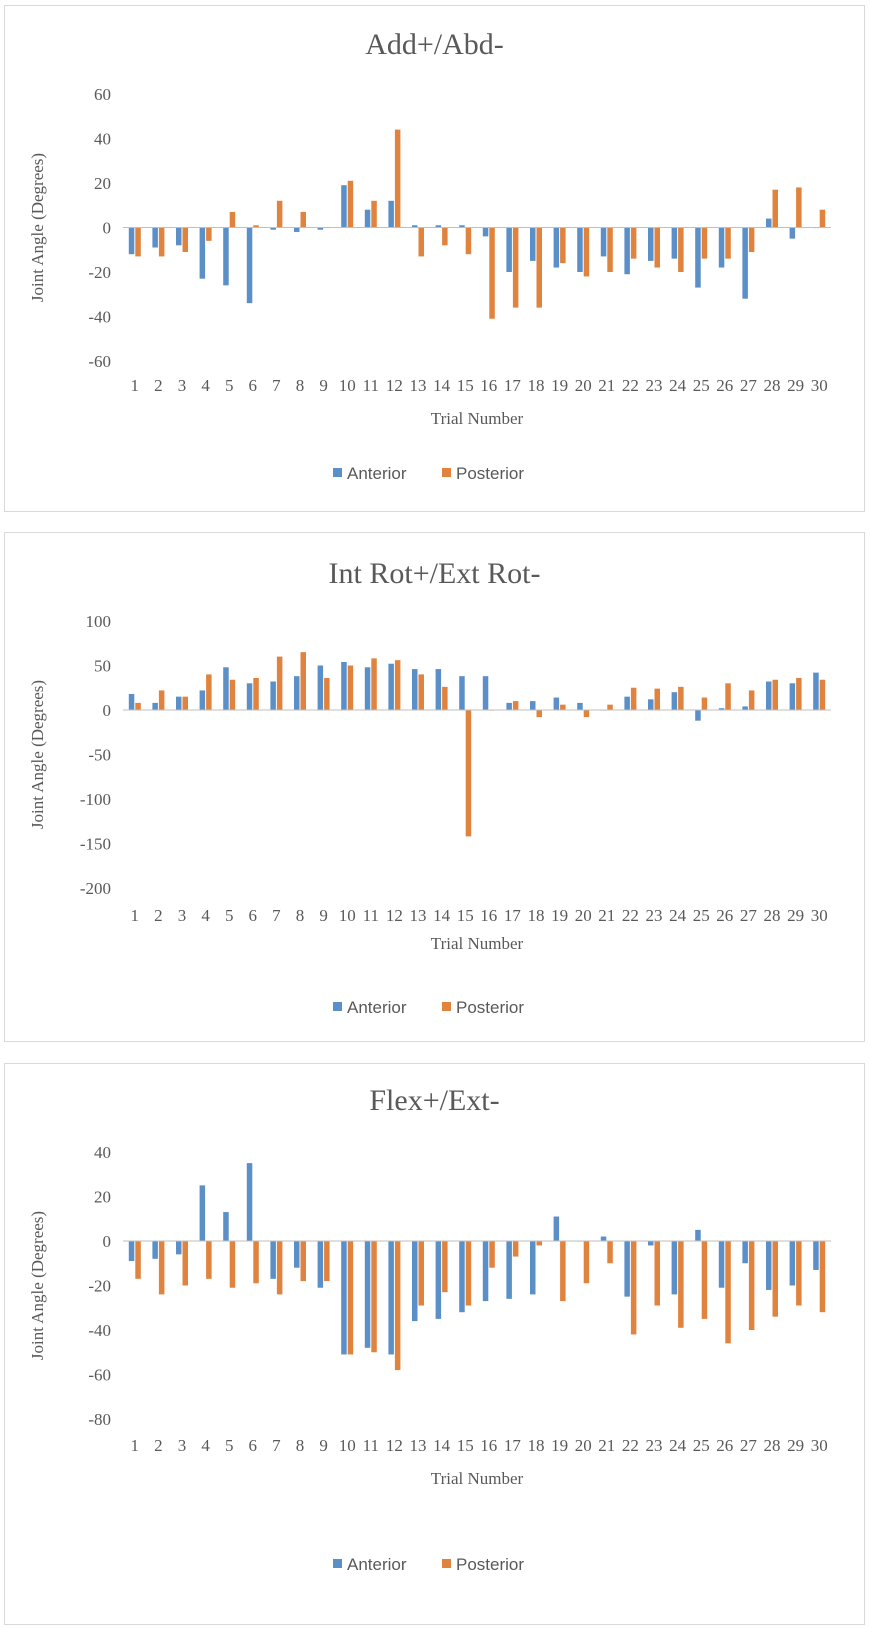 The height and width of the screenshot is (1629, 870). I want to click on y-tick-label: -40, so click(99, 317).